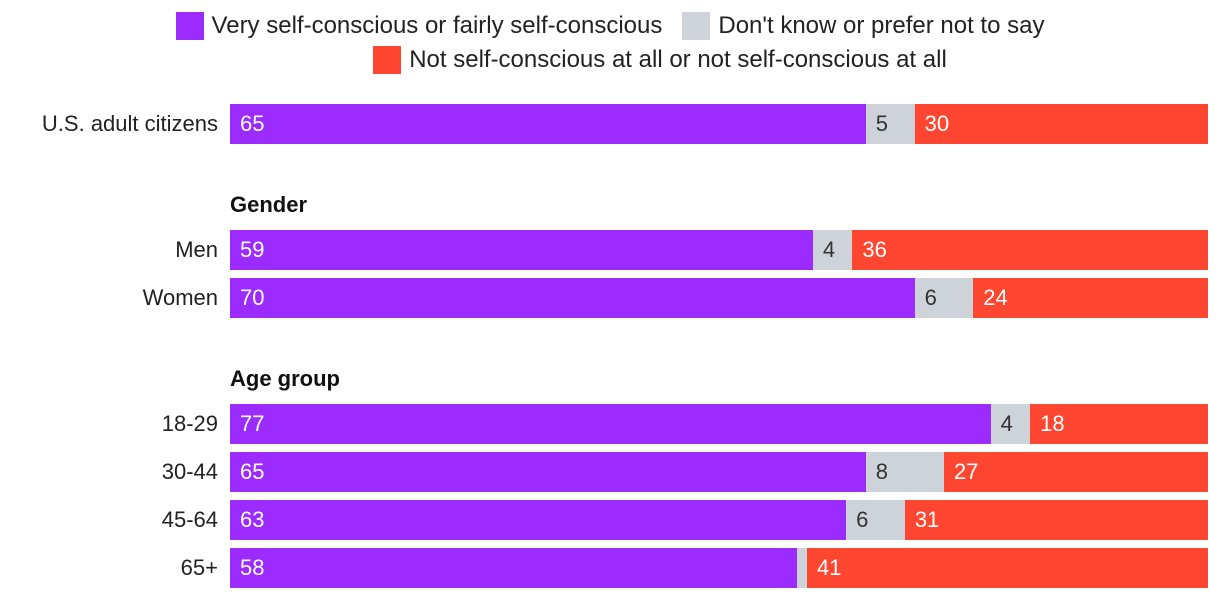 Image resolution: width=1220 pixels, height=600 pixels. What do you see at coordinates (514, 568) in the screenshot?
I see `bar-65-self-conscious` at bounding box center [514, 568].